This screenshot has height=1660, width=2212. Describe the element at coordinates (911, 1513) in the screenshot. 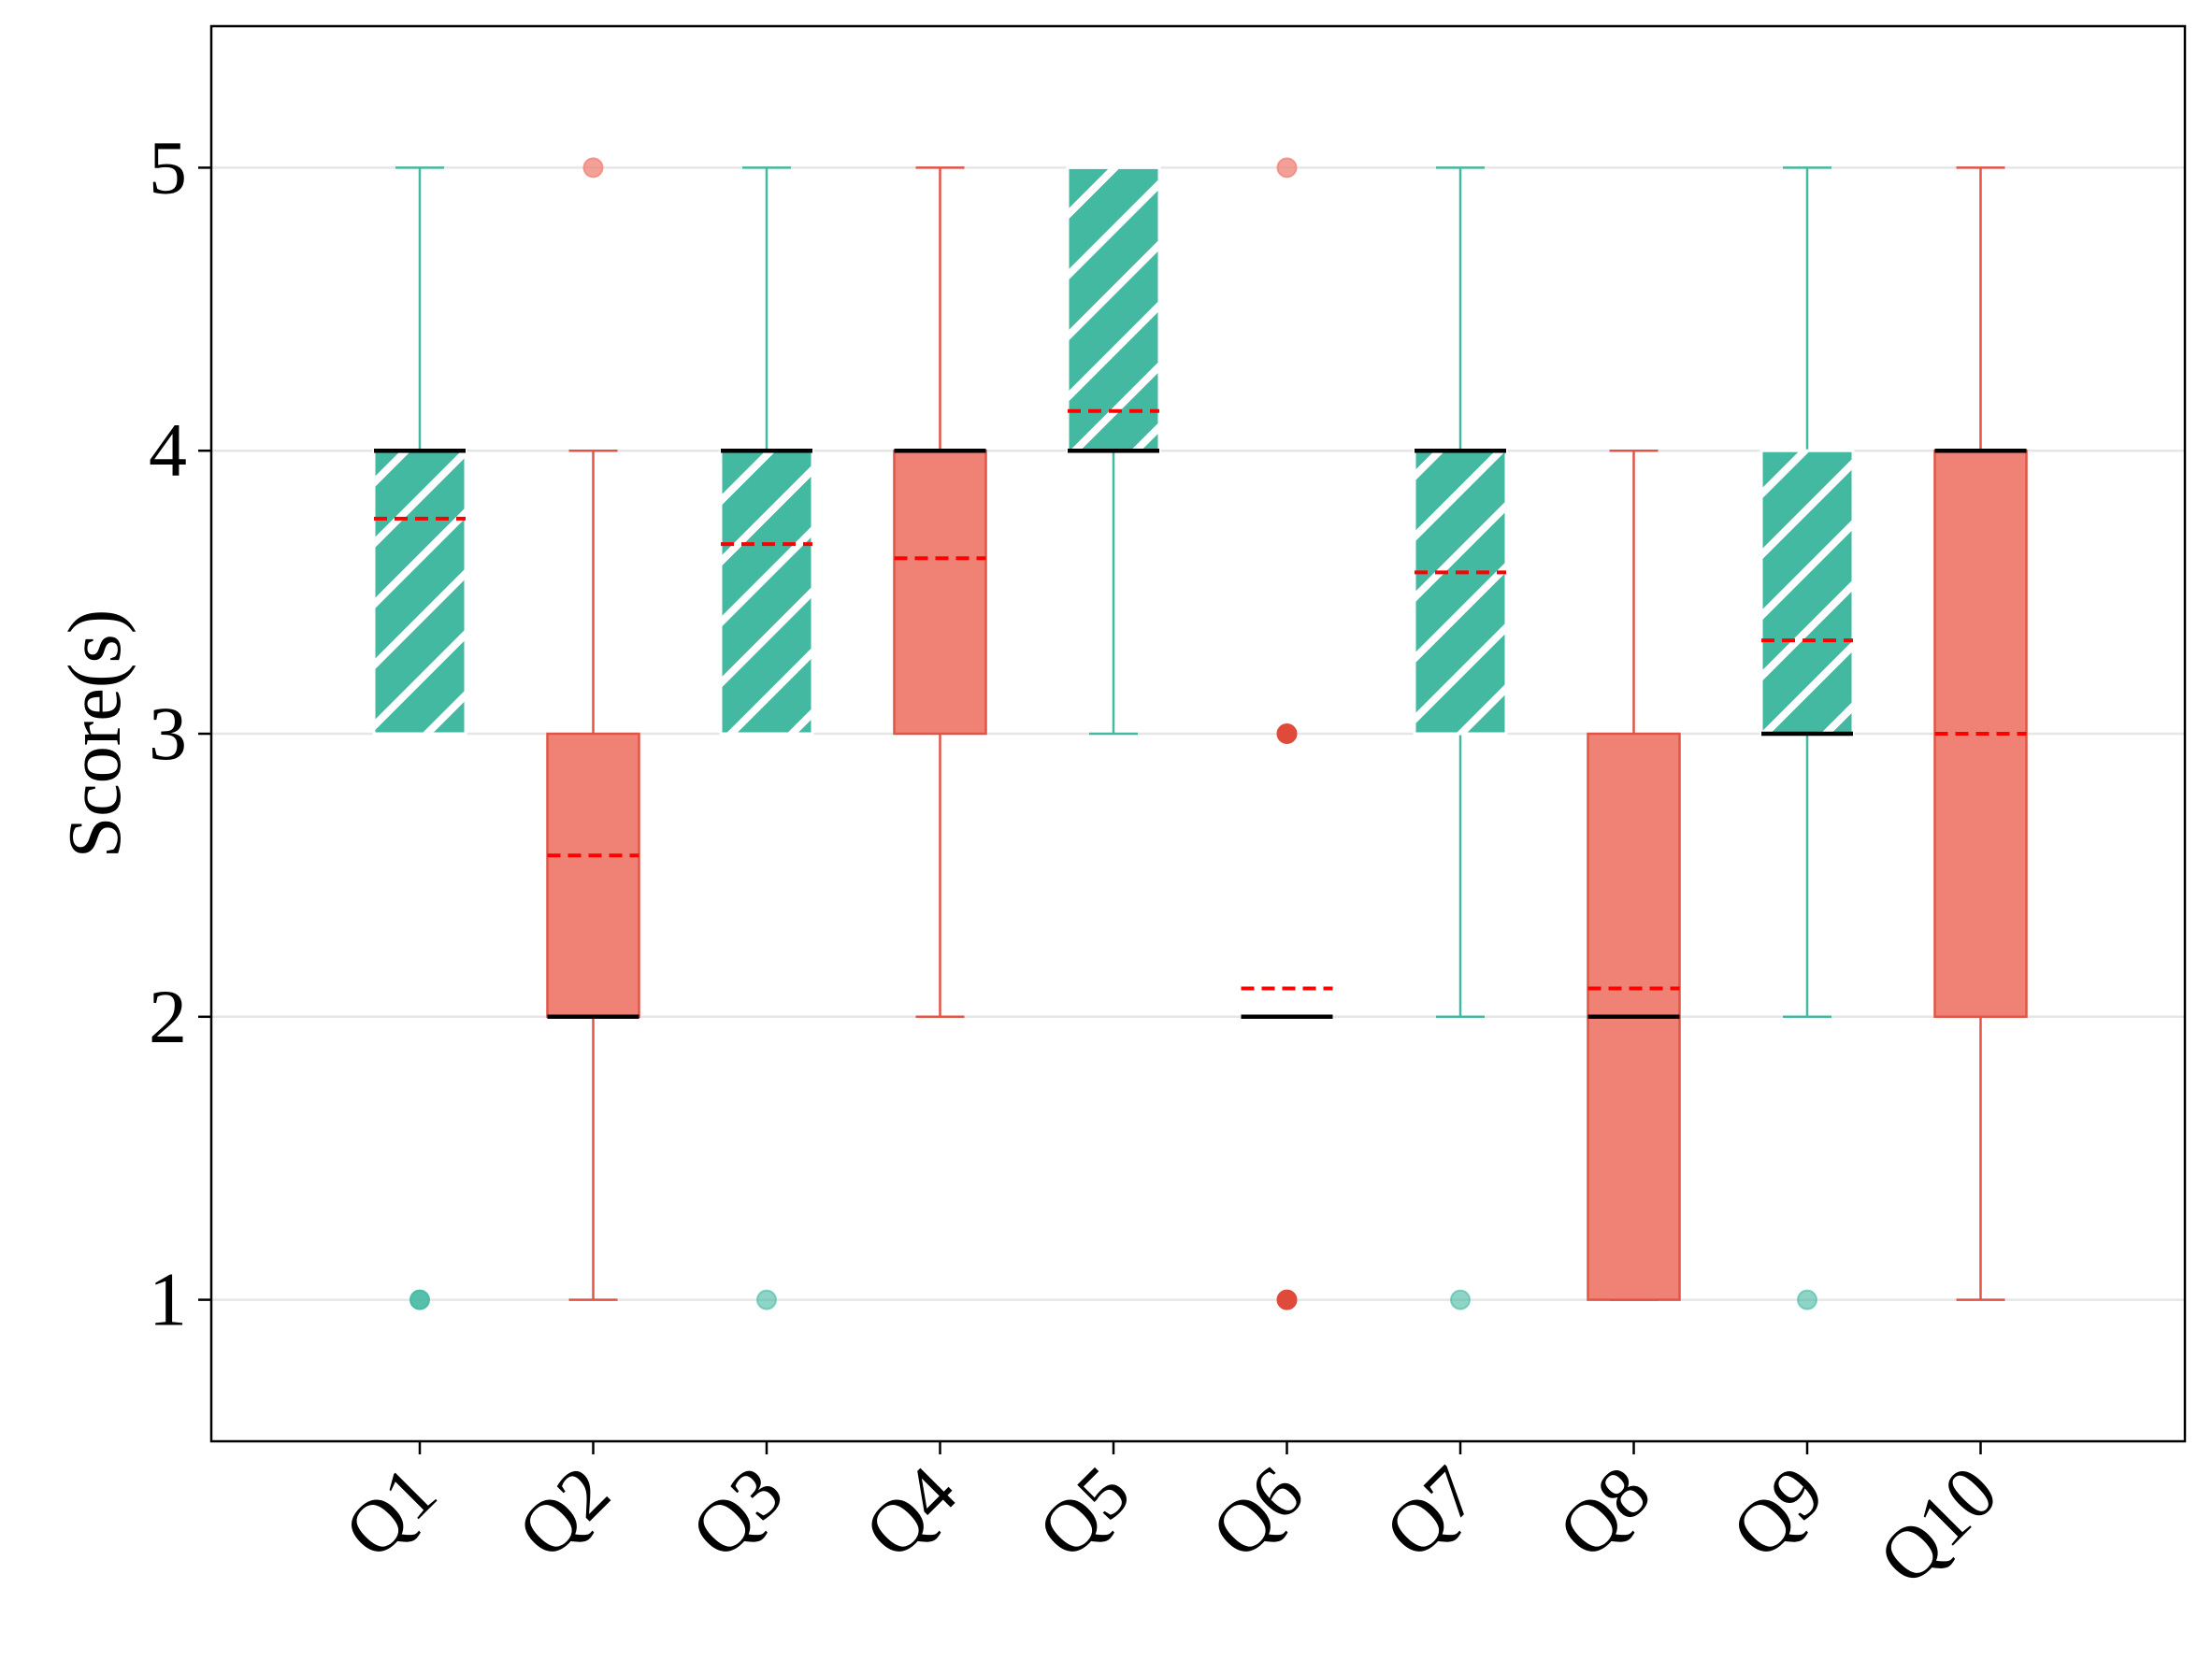

I see `x-tick-label-Q4: Q4` at that location.